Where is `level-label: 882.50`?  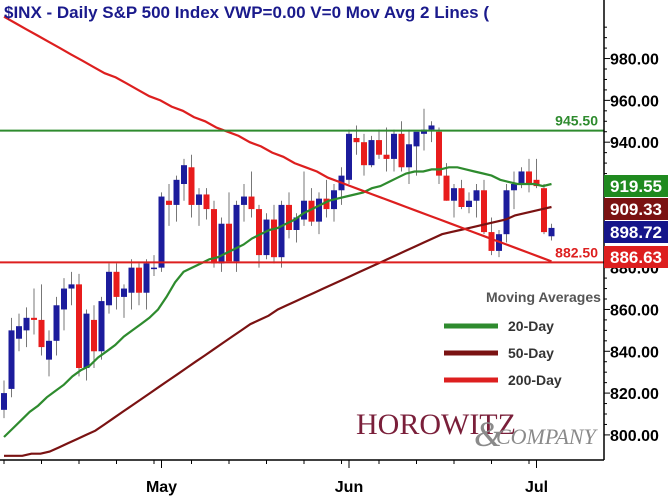
level-label: 882.50 is located at coordinates (576, 252).